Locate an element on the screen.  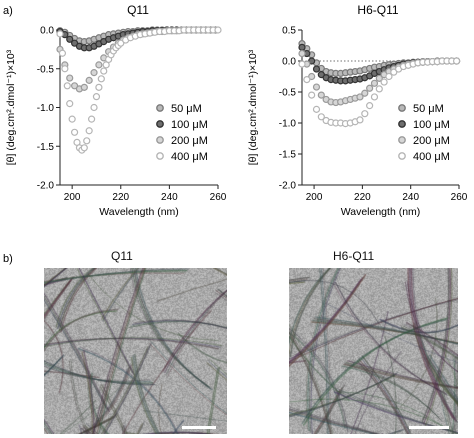
y-tick-label: 0.5 is located at coordinates (289, 31).